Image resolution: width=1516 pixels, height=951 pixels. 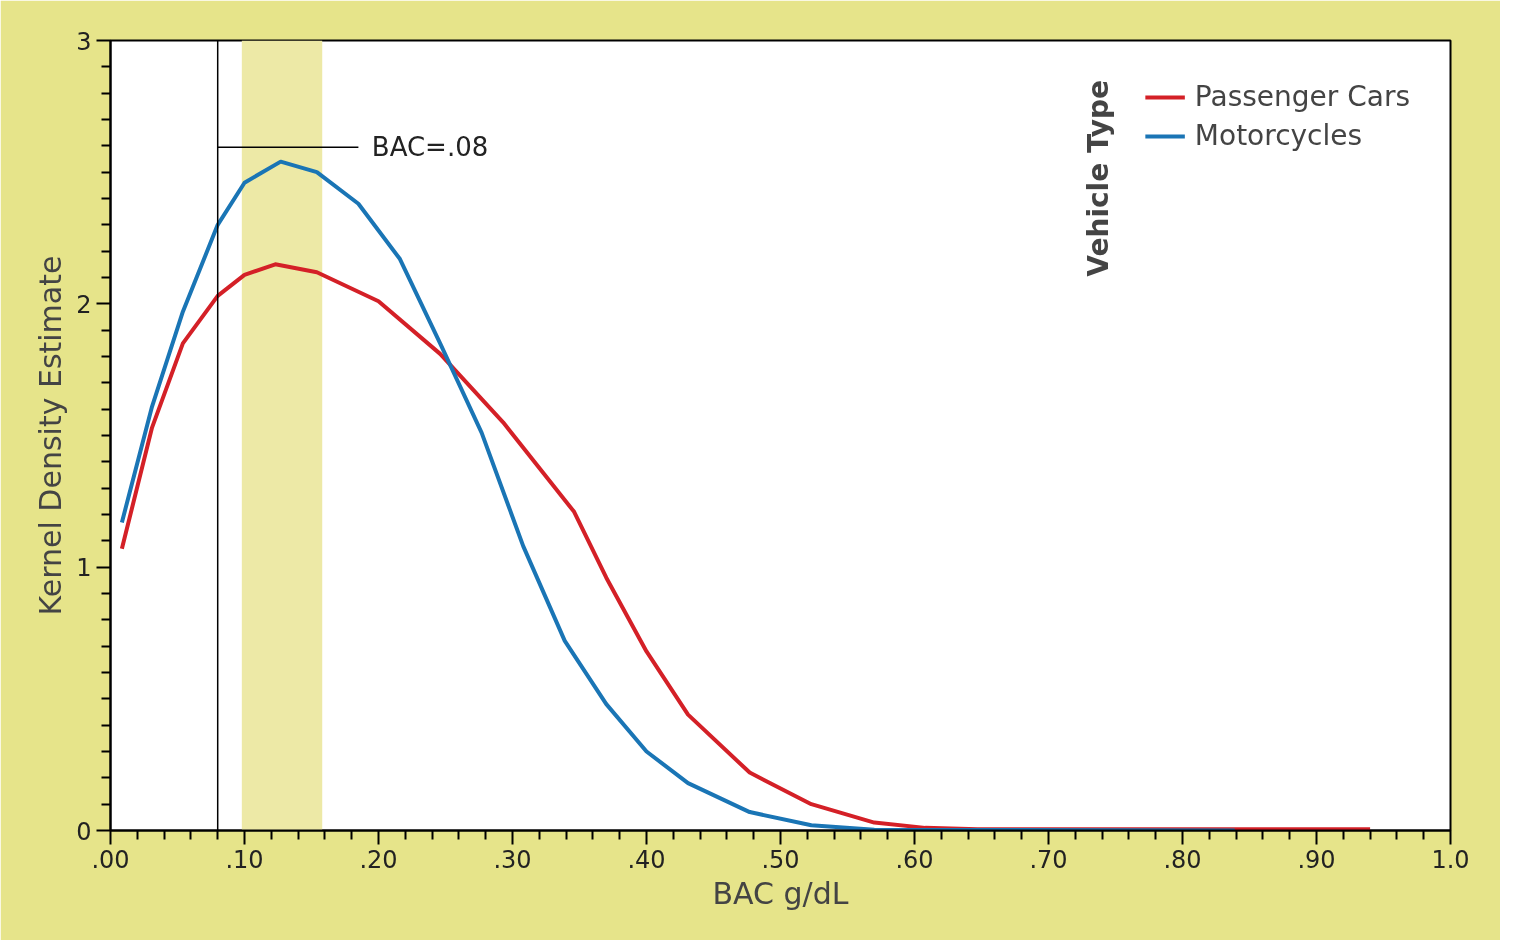 I want to click on legend-title: Vehicle Type, so click(x=1098, y=178).